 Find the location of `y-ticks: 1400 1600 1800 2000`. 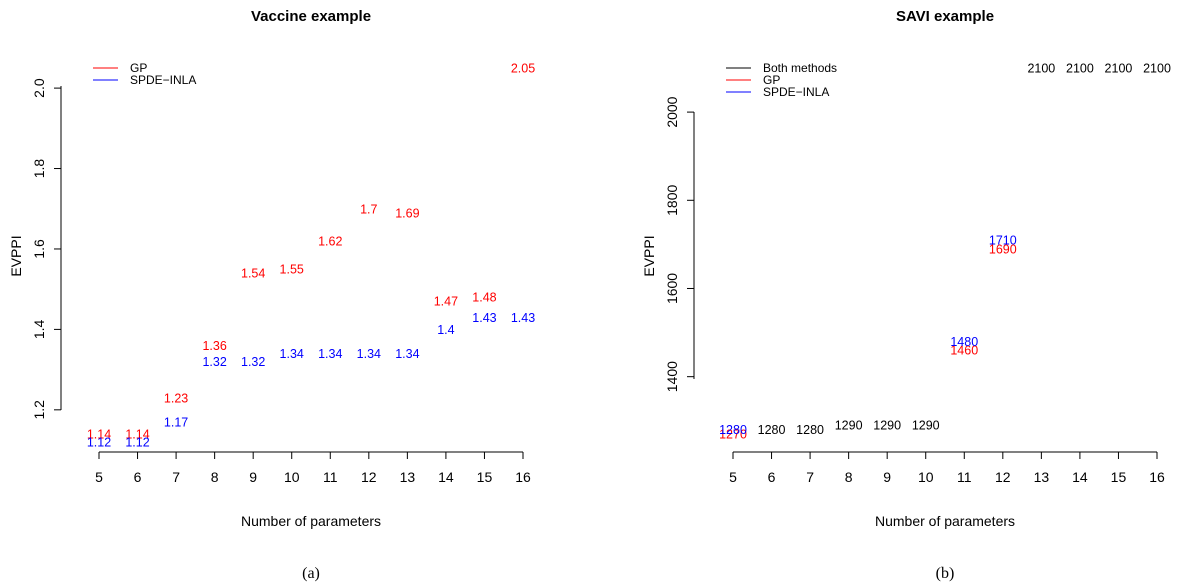

y-ticks: 1400 1600 1800 2000 is located at coordinates (679, 244).